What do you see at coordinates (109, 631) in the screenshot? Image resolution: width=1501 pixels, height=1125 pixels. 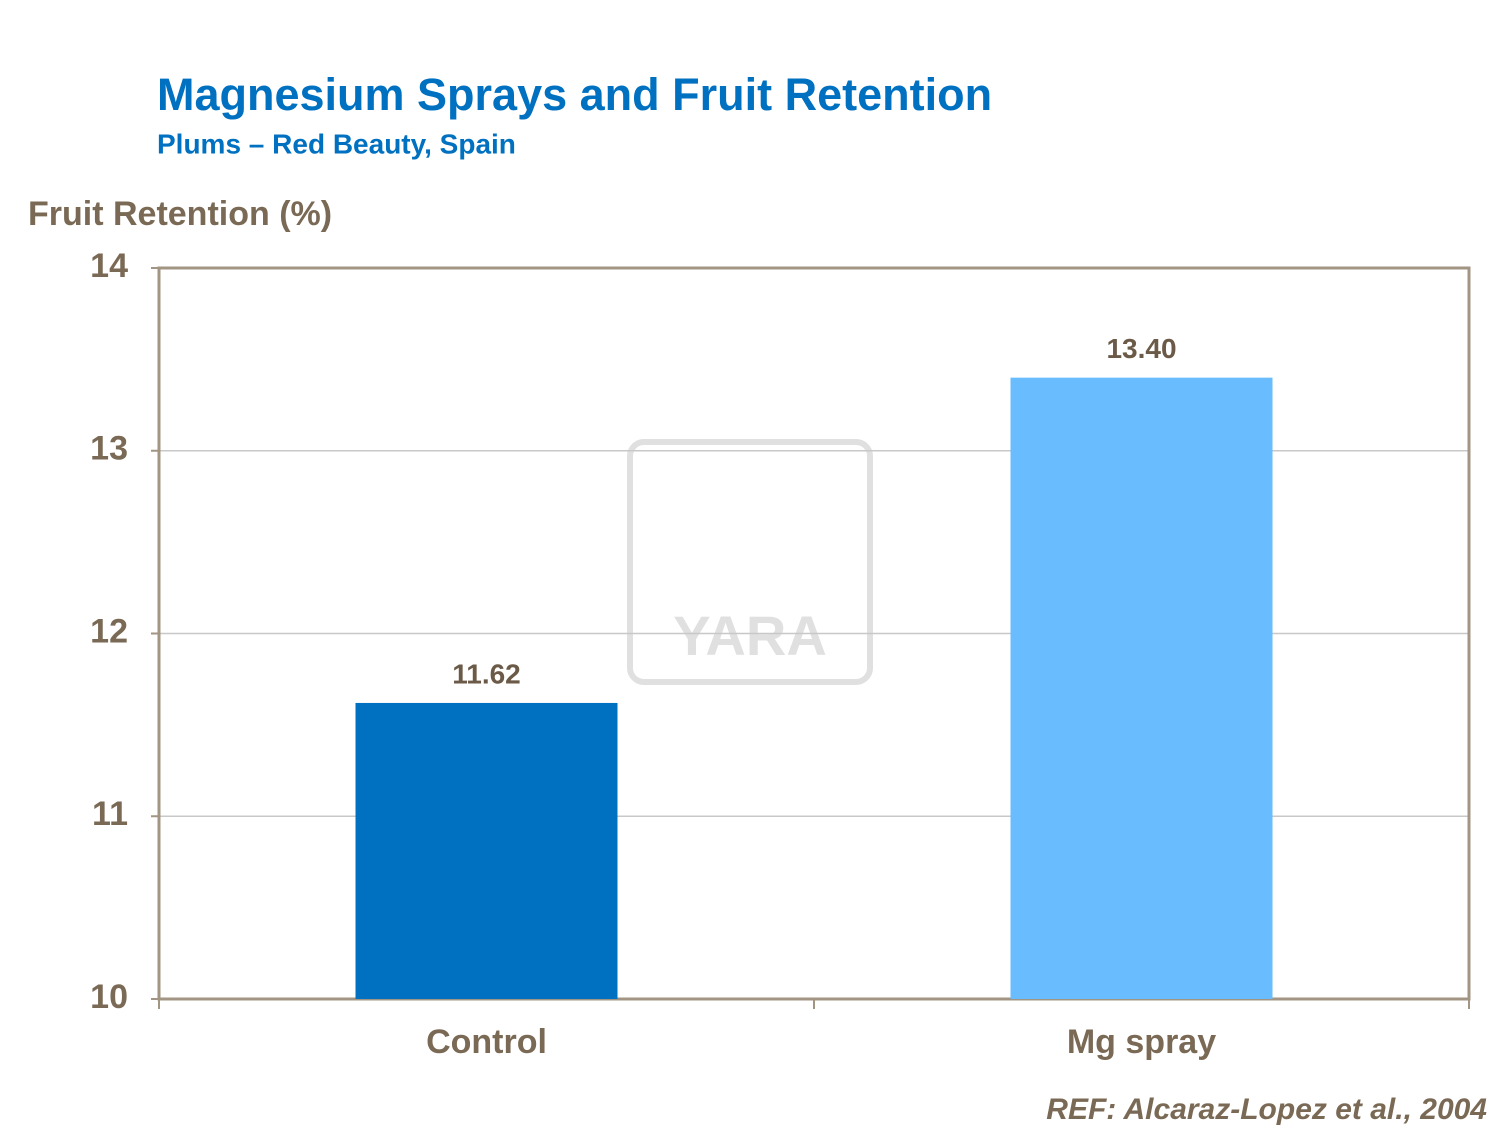 I see `y-tick-label: 12` at bounding box center [109, 631].